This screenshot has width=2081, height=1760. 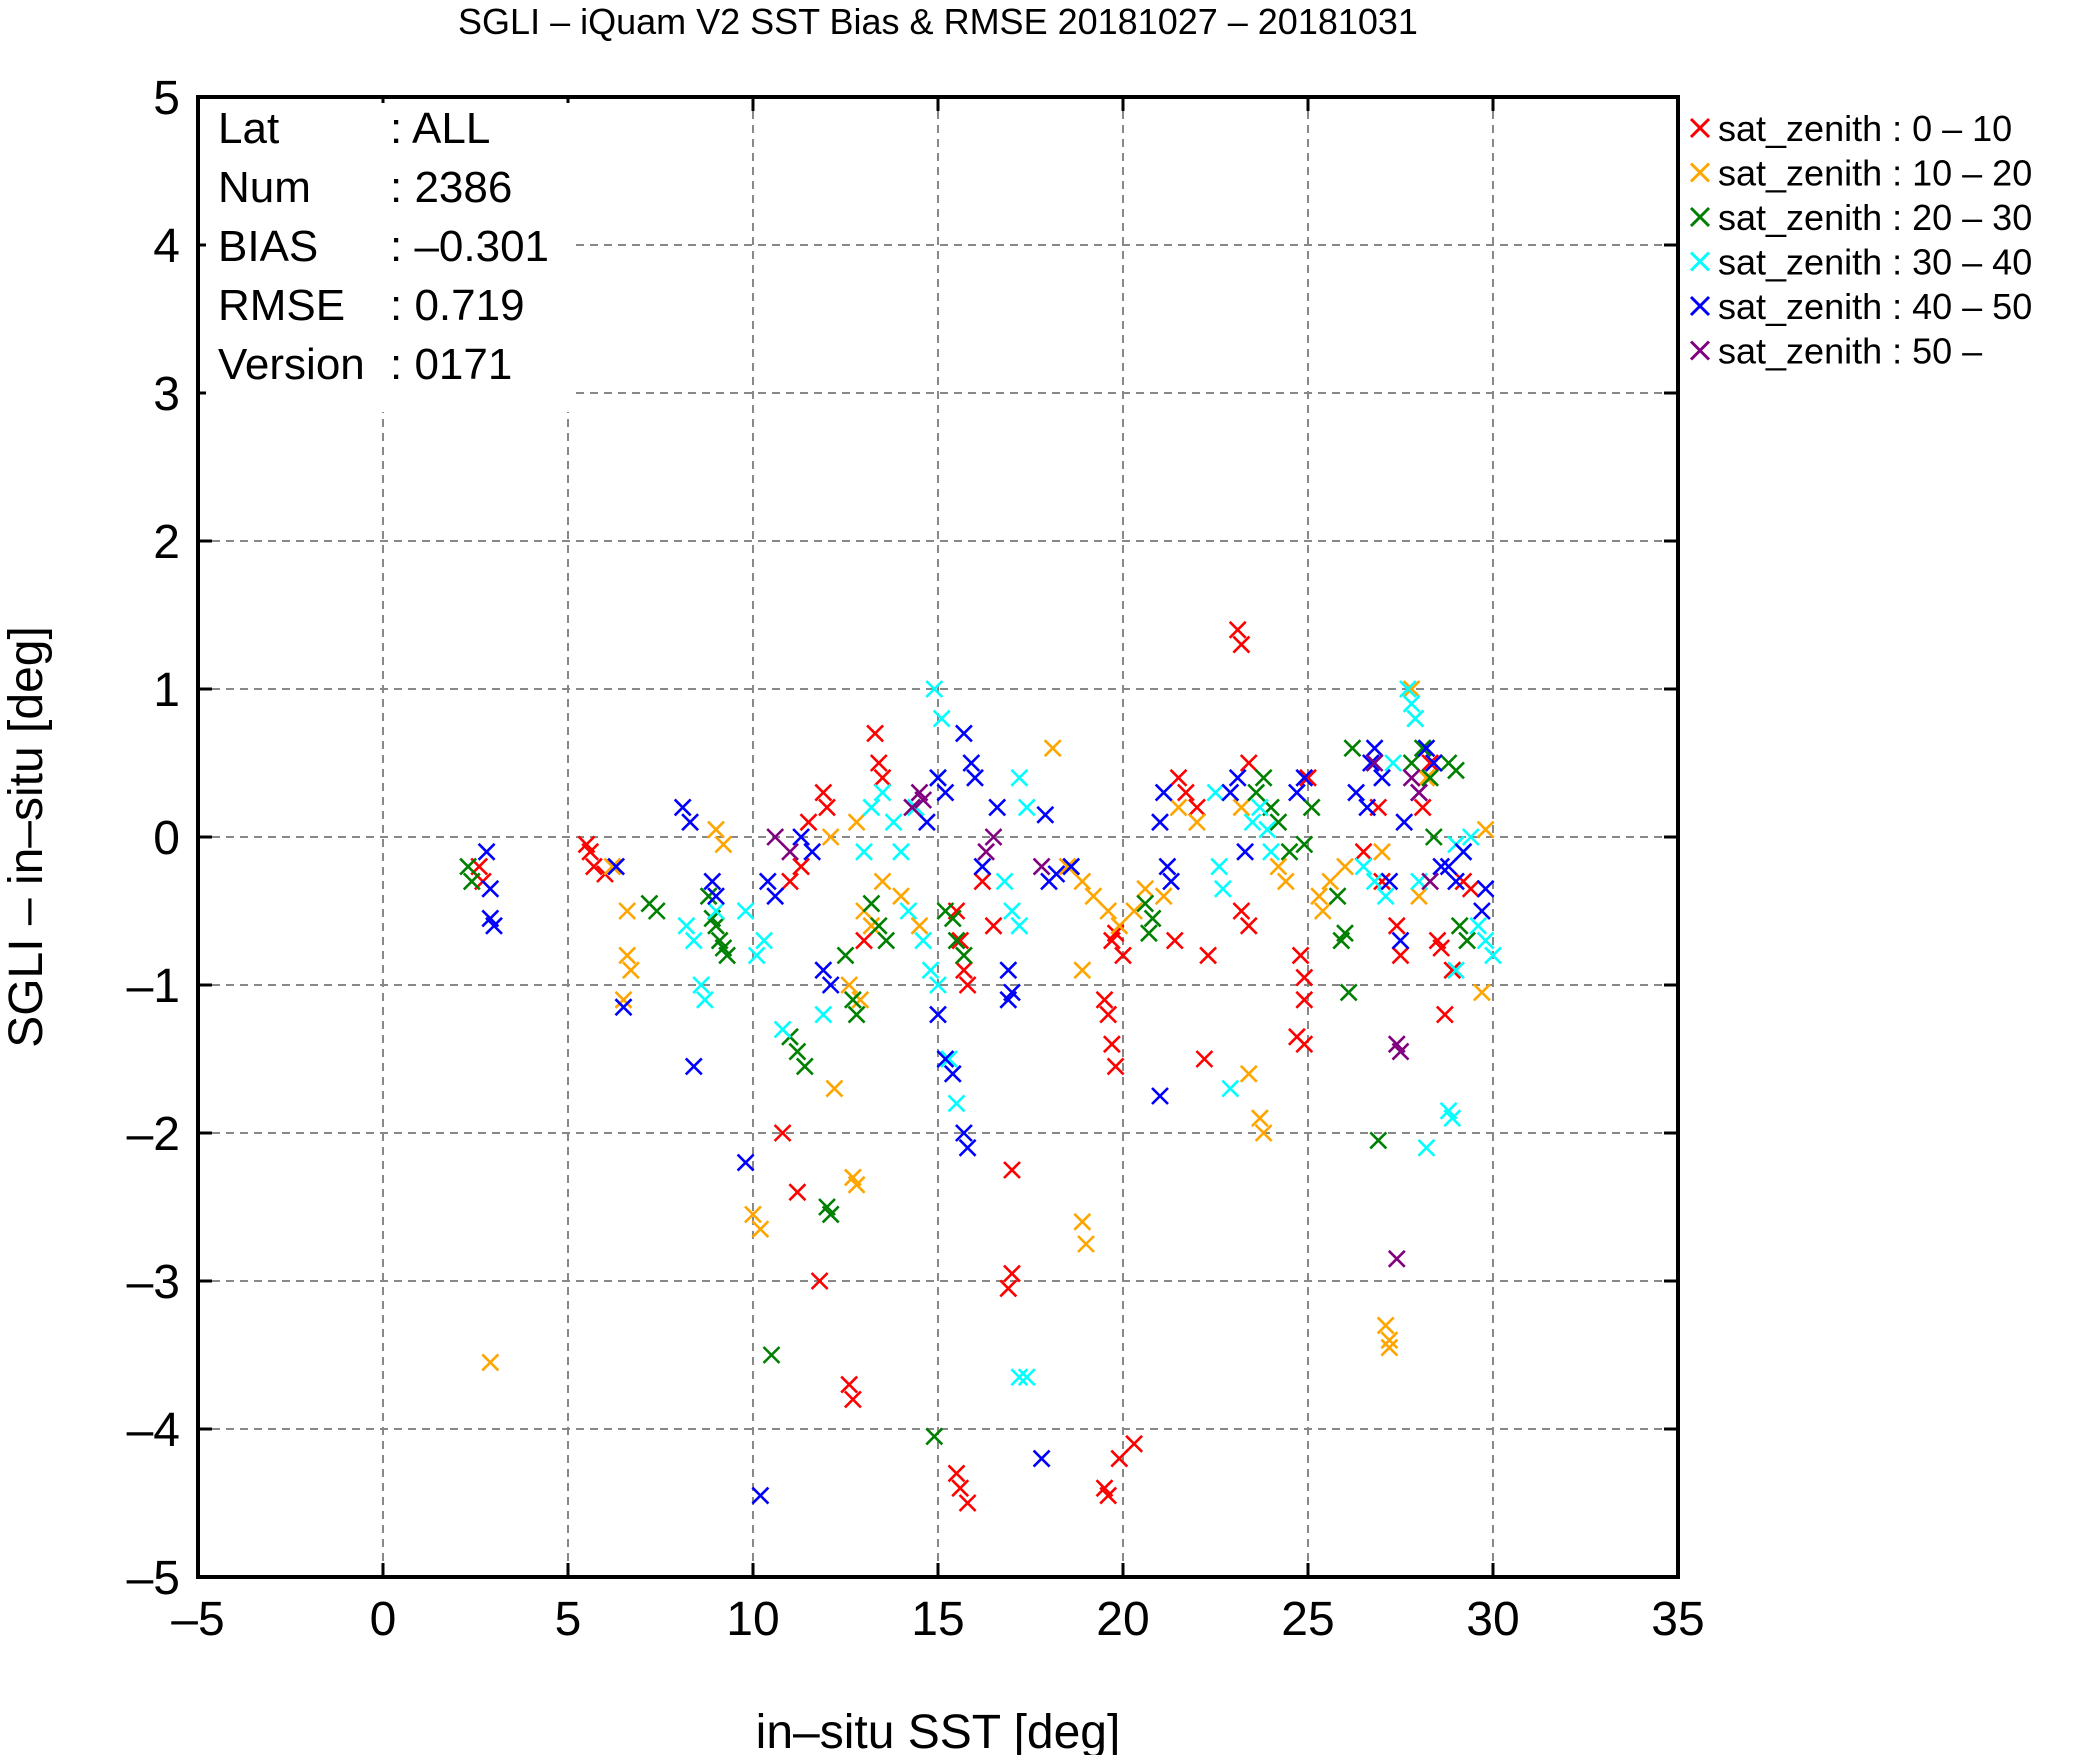 I want to click on x-tick-label: 10, so click(x=752, y=1619).